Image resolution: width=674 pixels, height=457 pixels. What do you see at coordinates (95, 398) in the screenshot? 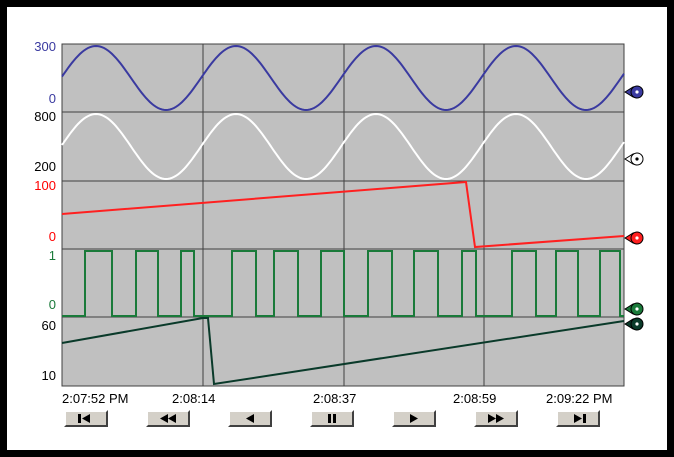
I see `time-label: 2:07:52 PM` at bounding box center [95, 398].